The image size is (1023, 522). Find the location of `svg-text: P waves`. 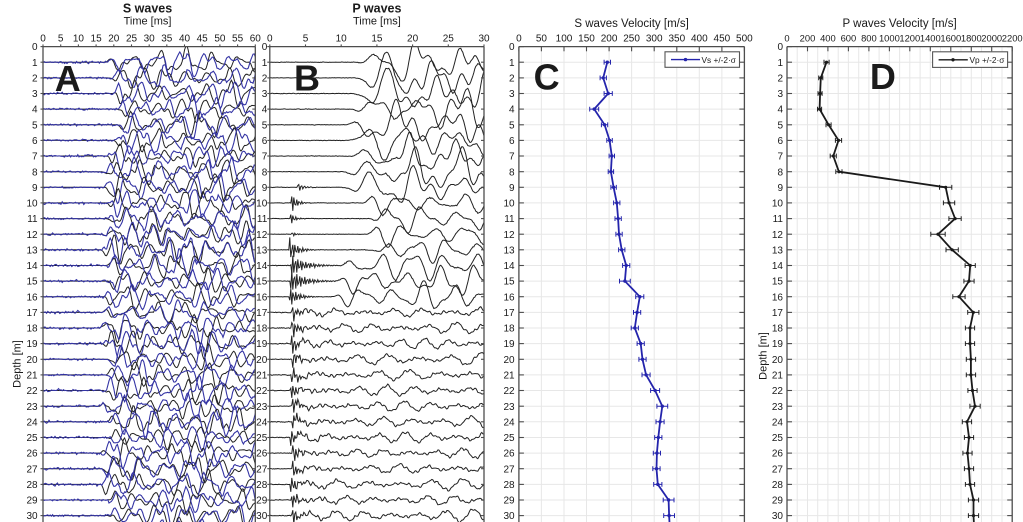

svg-text: P waves is located at coordinates (376, 9).